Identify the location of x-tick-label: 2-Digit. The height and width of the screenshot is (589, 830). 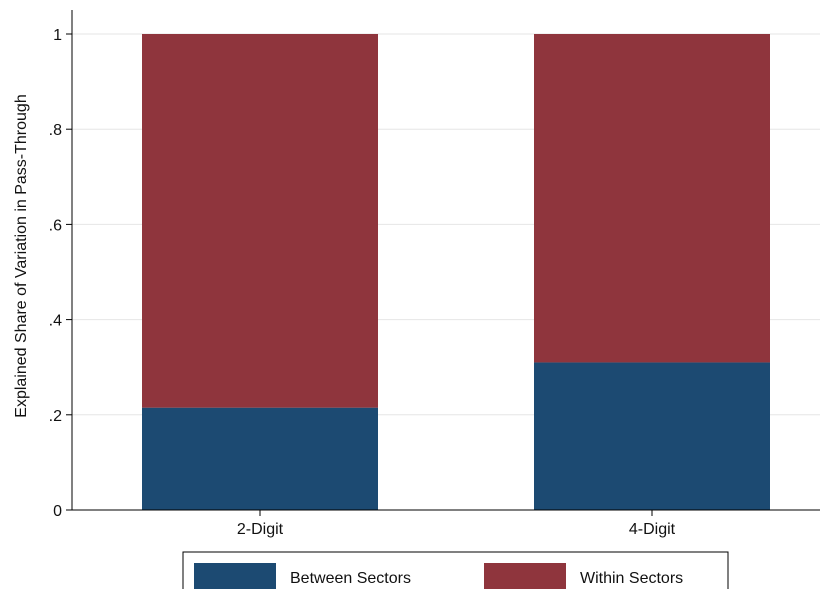
(260, 529).